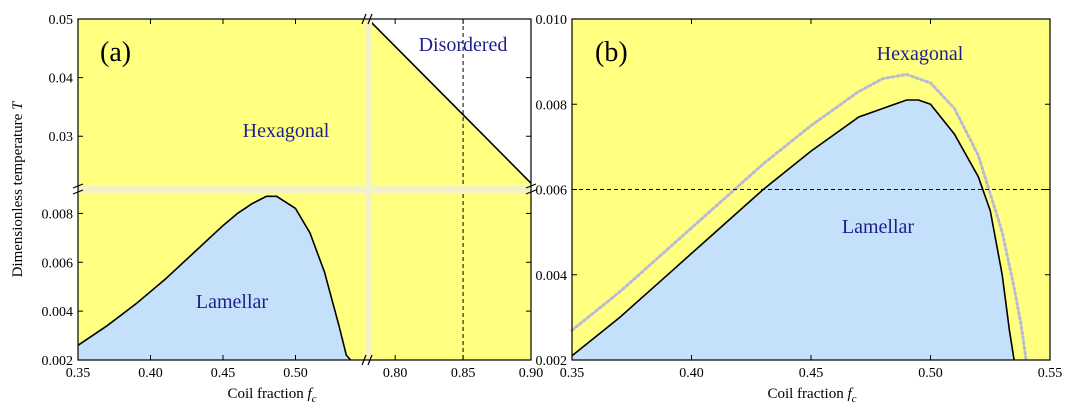 The height and width of the screenshot is (407, 1067). I want to click on region-label-disordered: Disordered, so click(463, 45).